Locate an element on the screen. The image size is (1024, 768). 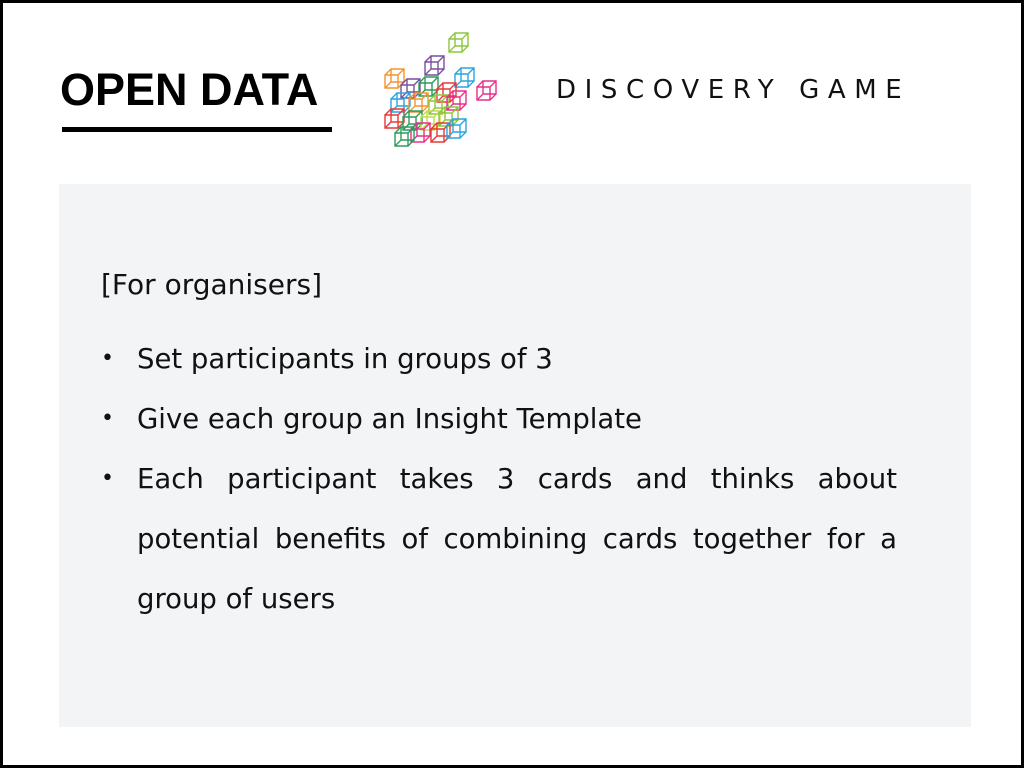
list-item-text: Set participants in groups of 3 is located at coordinates (345, 359).